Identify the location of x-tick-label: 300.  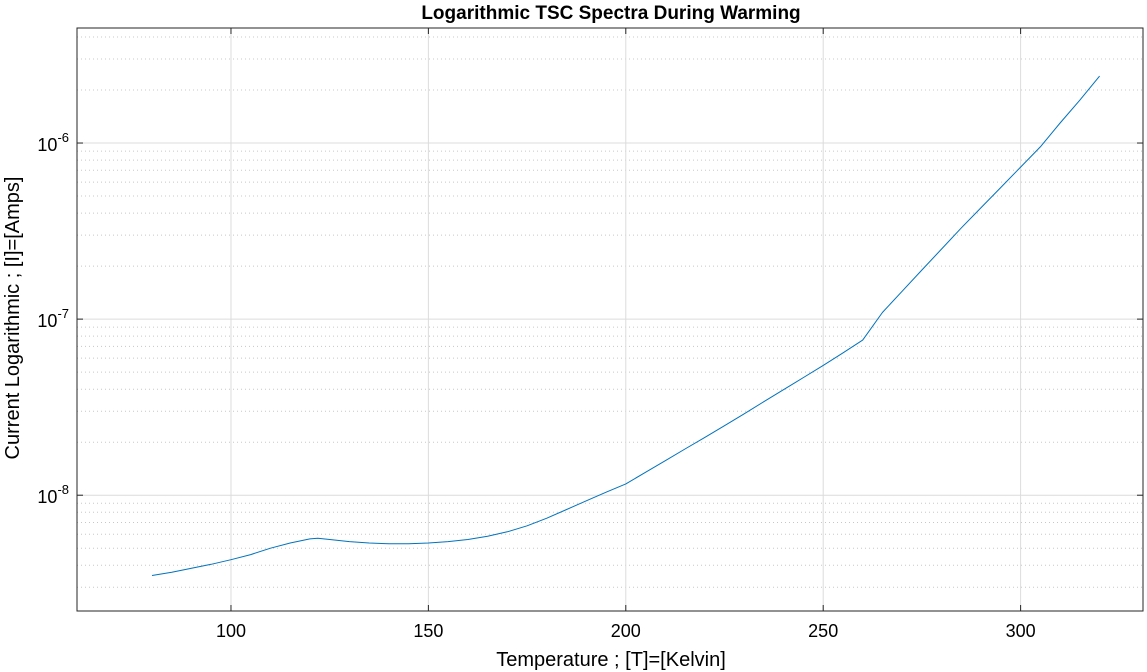
(1021, 631).